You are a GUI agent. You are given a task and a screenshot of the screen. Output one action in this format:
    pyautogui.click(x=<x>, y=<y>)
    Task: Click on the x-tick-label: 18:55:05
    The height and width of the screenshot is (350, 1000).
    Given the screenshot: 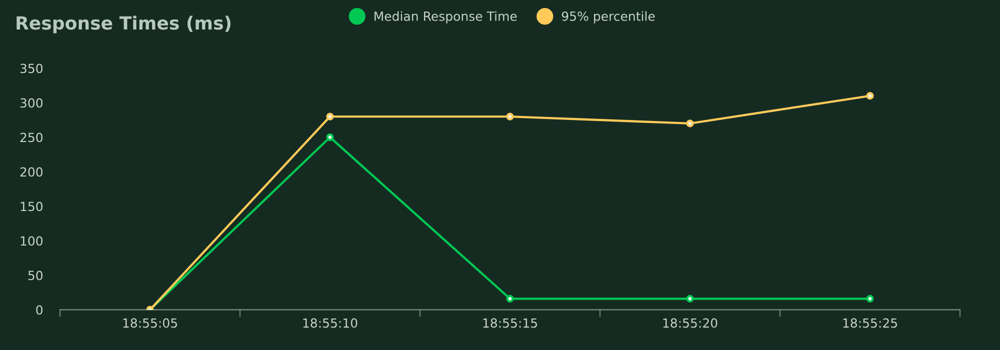 What is the action you would take?
    pyautogui.click(x=150, y=323)
    